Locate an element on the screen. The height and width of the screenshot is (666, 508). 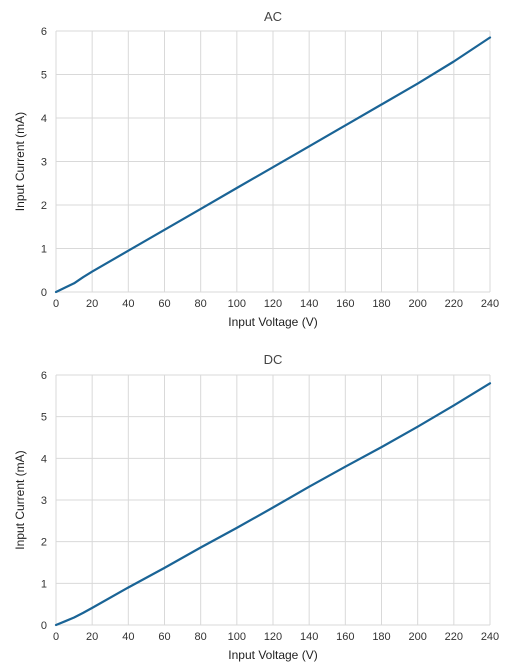
chart-1-x-tick-label: 60 is located at coordinates (164, 637).